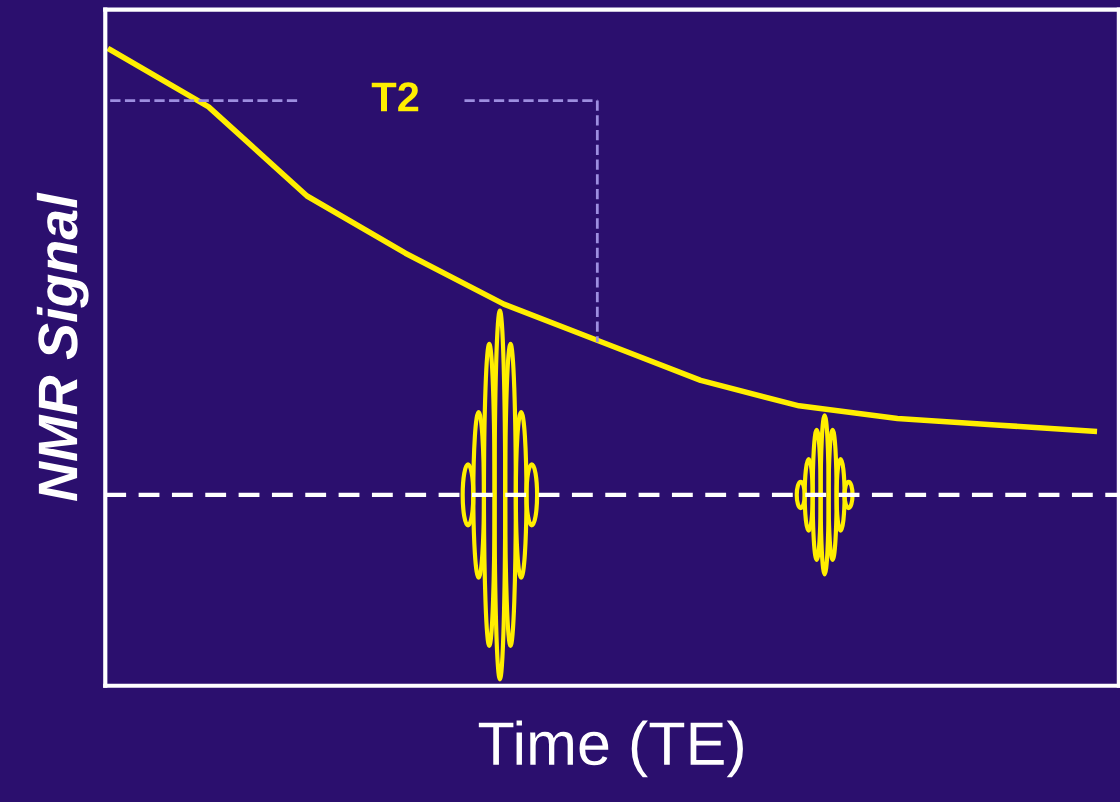 This screenshot has width=1120, height=802. What do you see at coordinates (395, 97) in the screenshot?
I see `annotation: T2` at bounding box center [395, 97].